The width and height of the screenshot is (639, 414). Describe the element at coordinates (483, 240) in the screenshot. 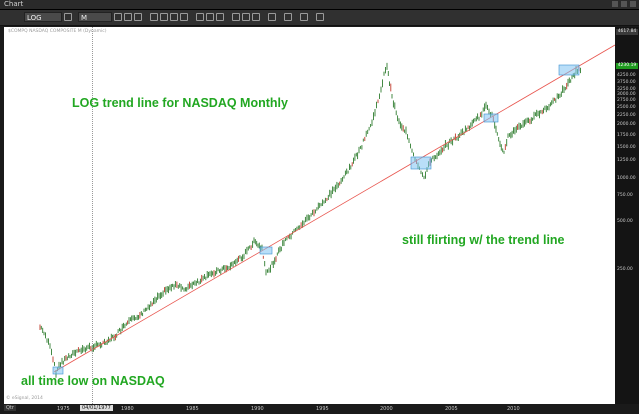

I see `annotation-trendline: still flirting w/ the trend line` at that location.